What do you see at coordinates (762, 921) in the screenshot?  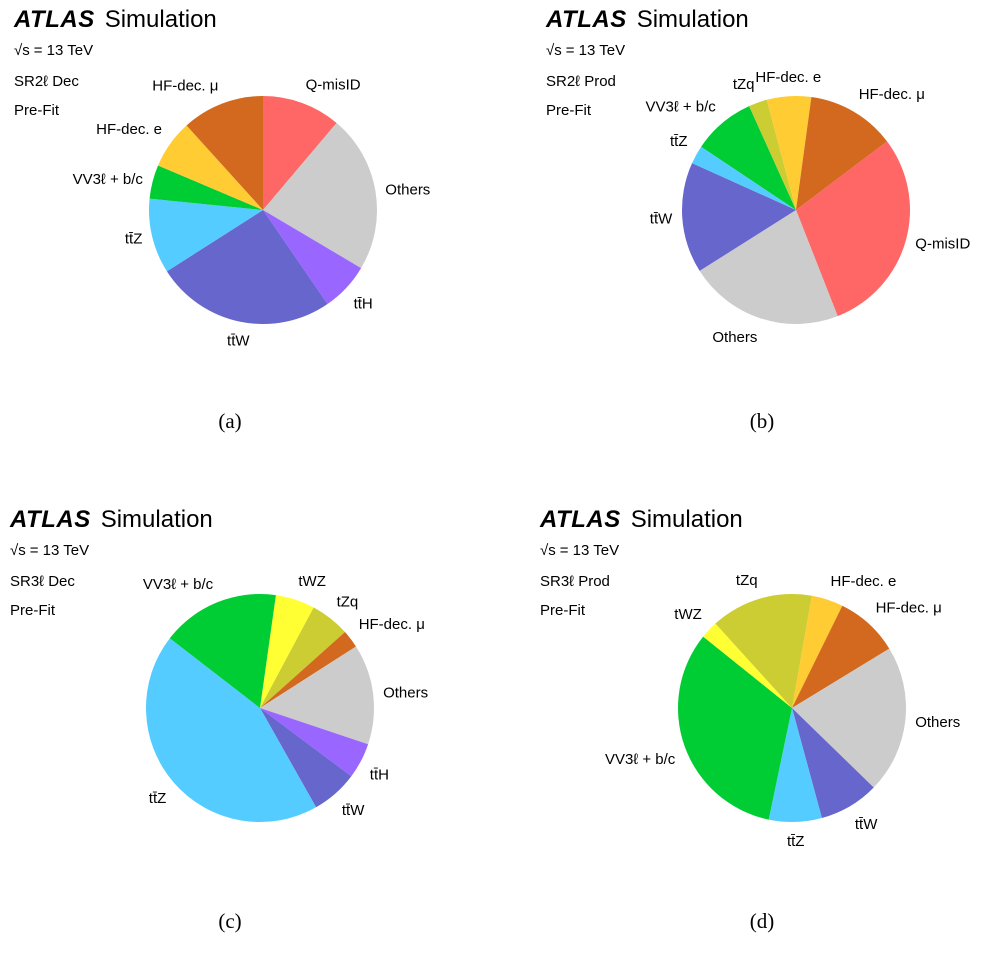 I see `panel-caption: (d)` at bounding box center [762, 921].